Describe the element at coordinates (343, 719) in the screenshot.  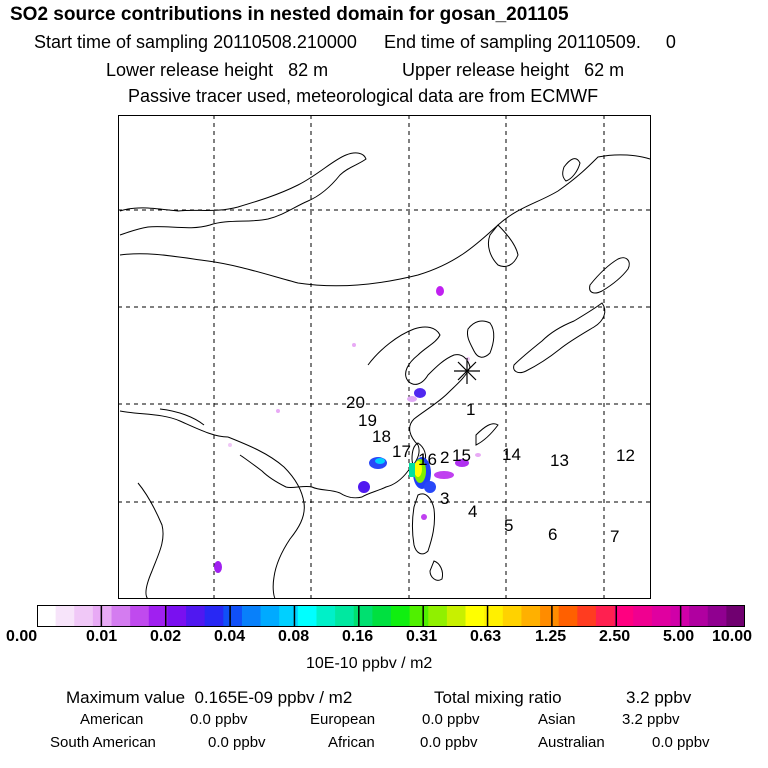
I see `region-name-european: European` at that location.